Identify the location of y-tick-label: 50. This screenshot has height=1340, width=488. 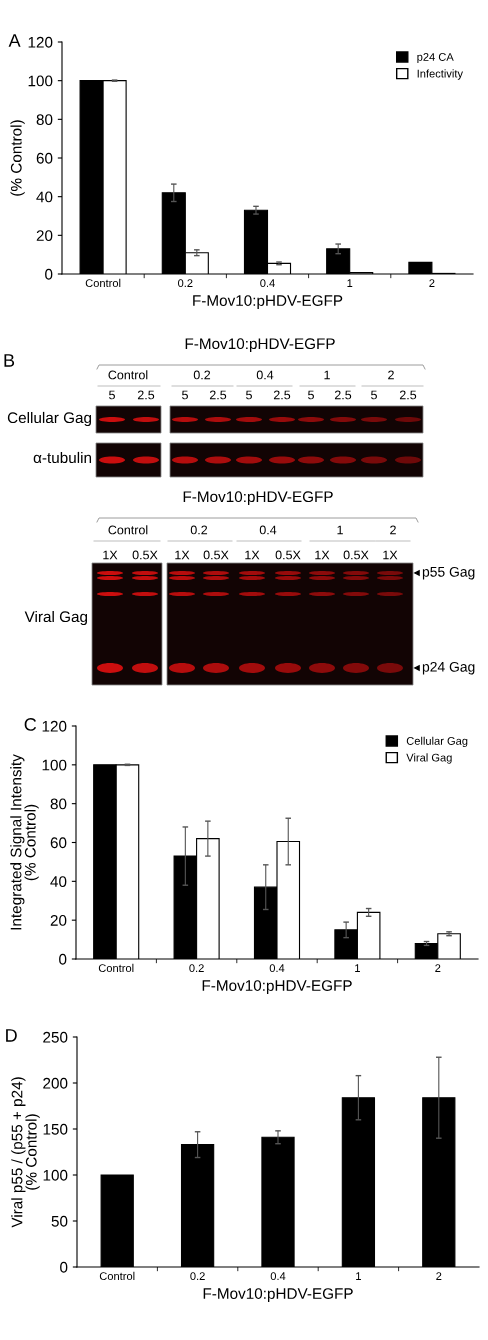
(59, 1221).